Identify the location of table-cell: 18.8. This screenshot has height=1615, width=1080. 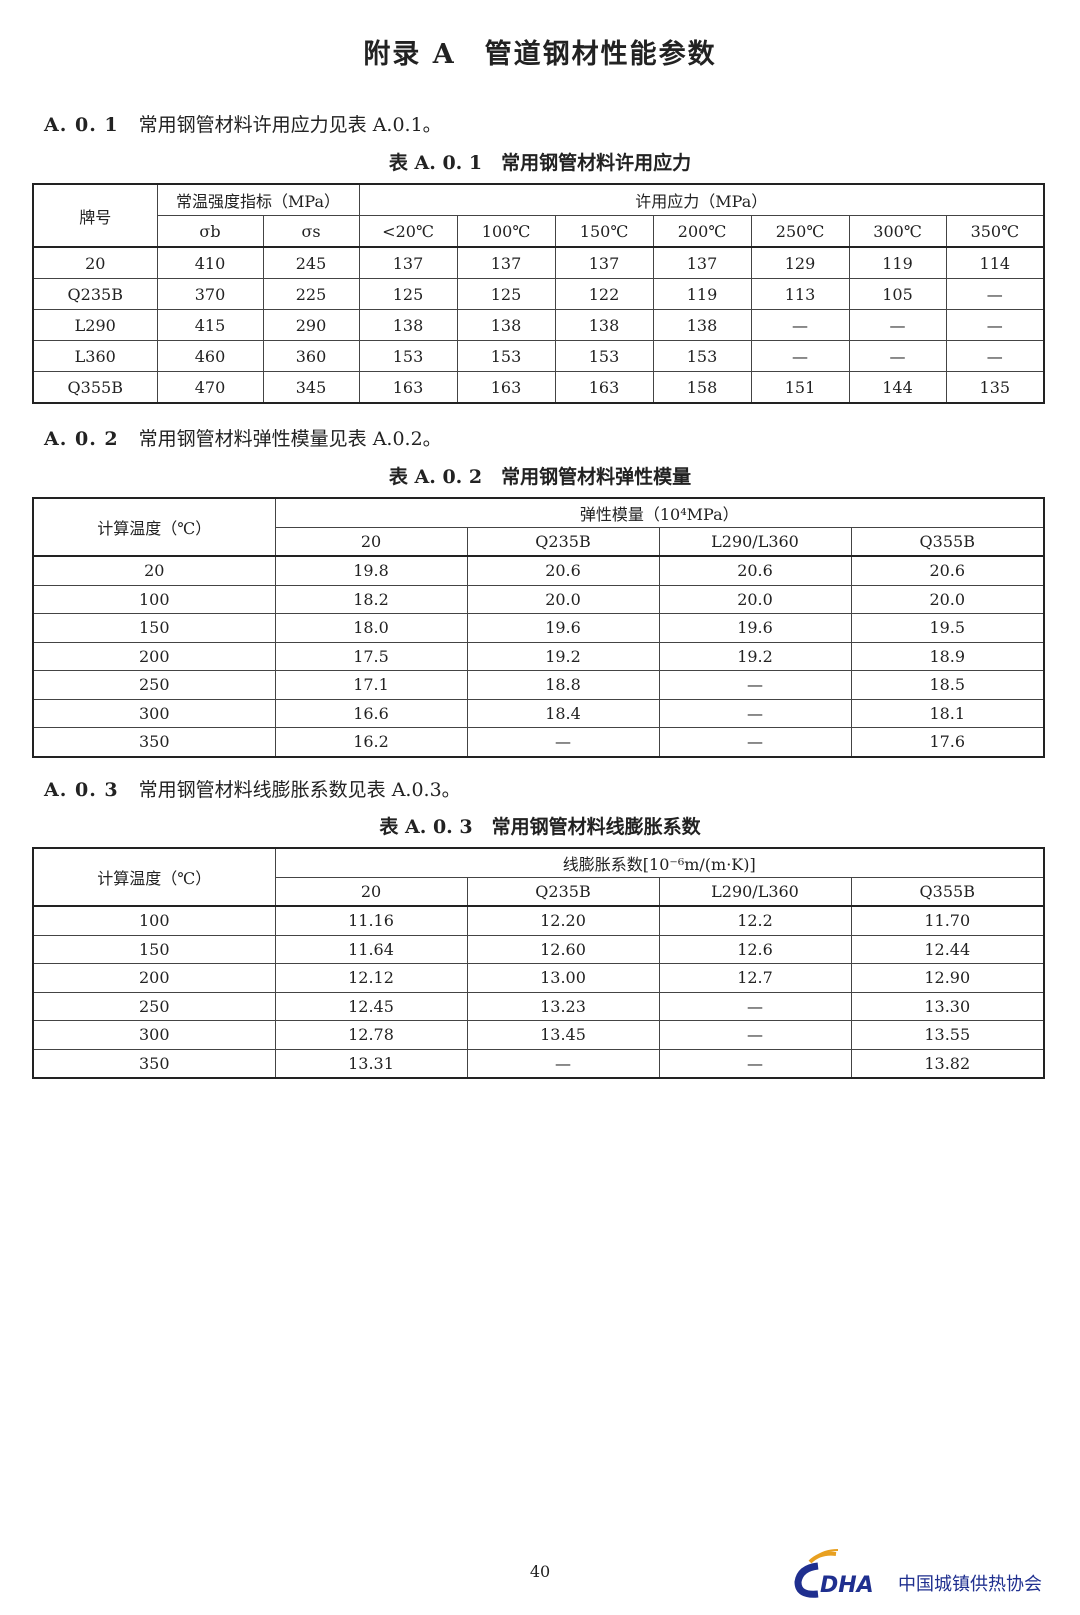
(563, 685).